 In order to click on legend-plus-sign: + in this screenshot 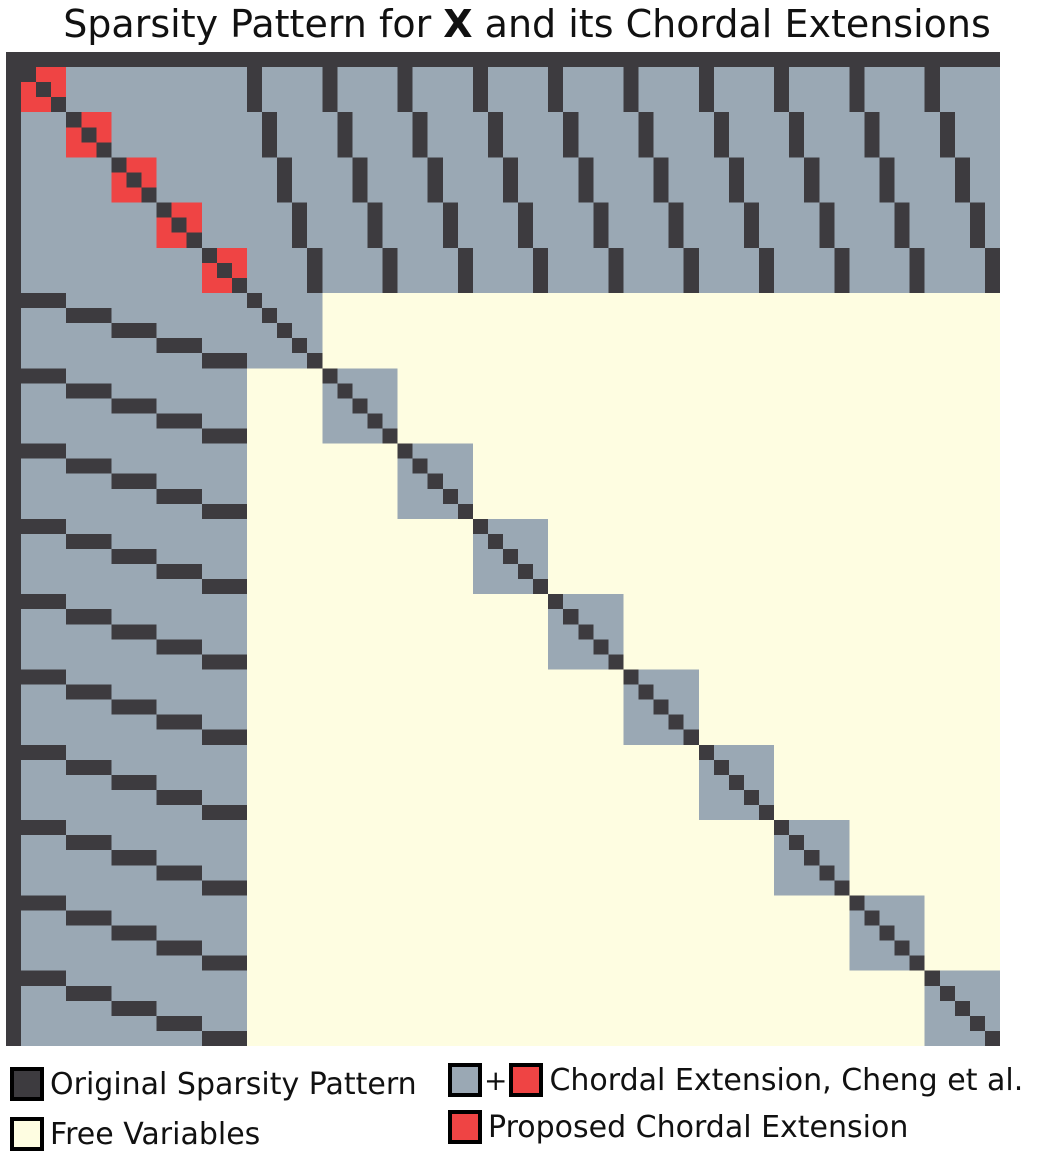, I will do `click(496, 1080)`.